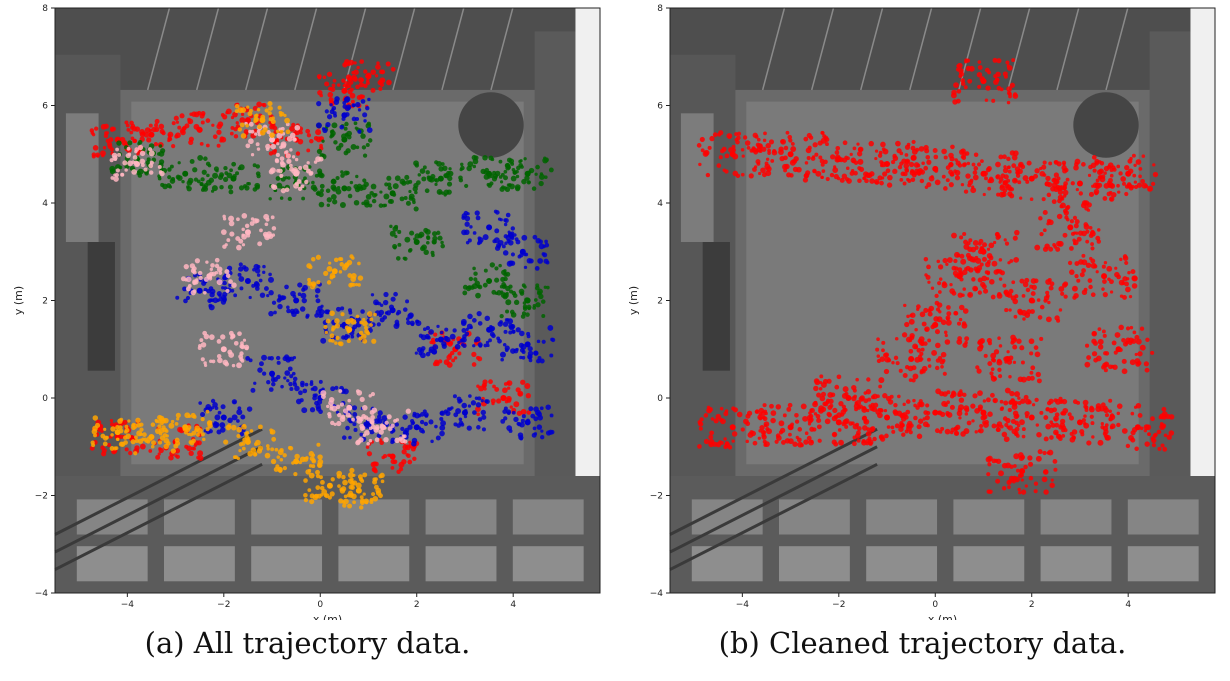  What do you see at coordinates (307, 643) in the screenshot?
I see `caption-a: (a) All trajectory data.` at bounding box center [307, 643].